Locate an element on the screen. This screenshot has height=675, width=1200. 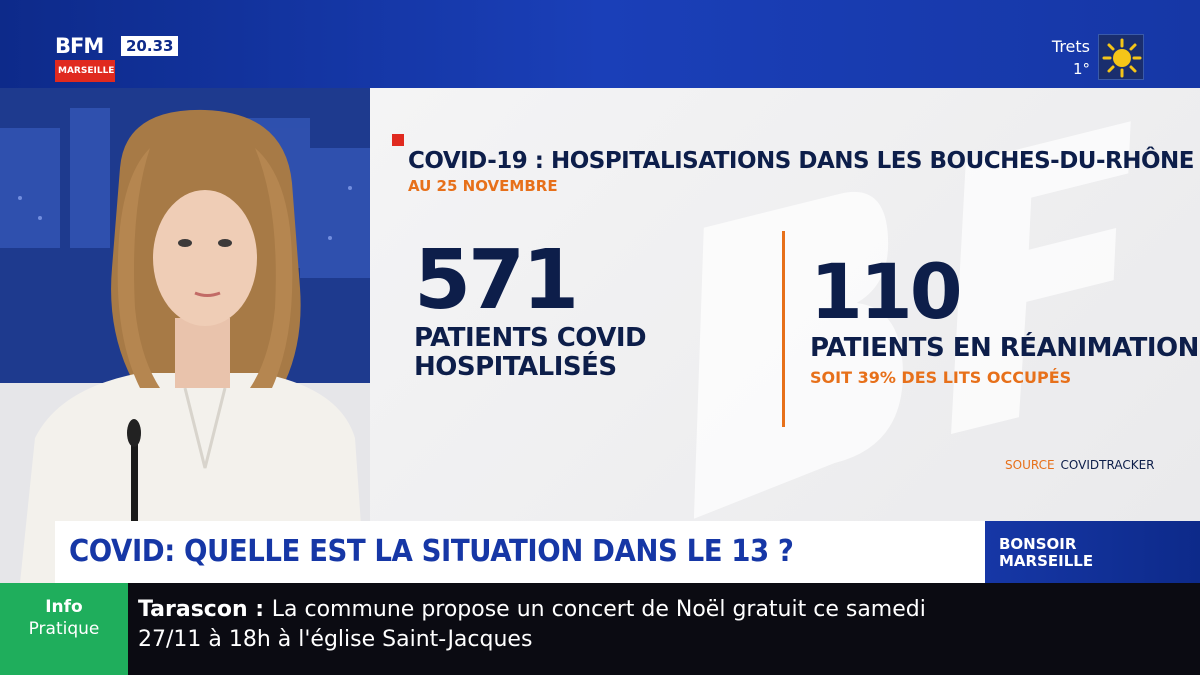
channel-city: MARSEILLE is located at coordinates (85, 71).